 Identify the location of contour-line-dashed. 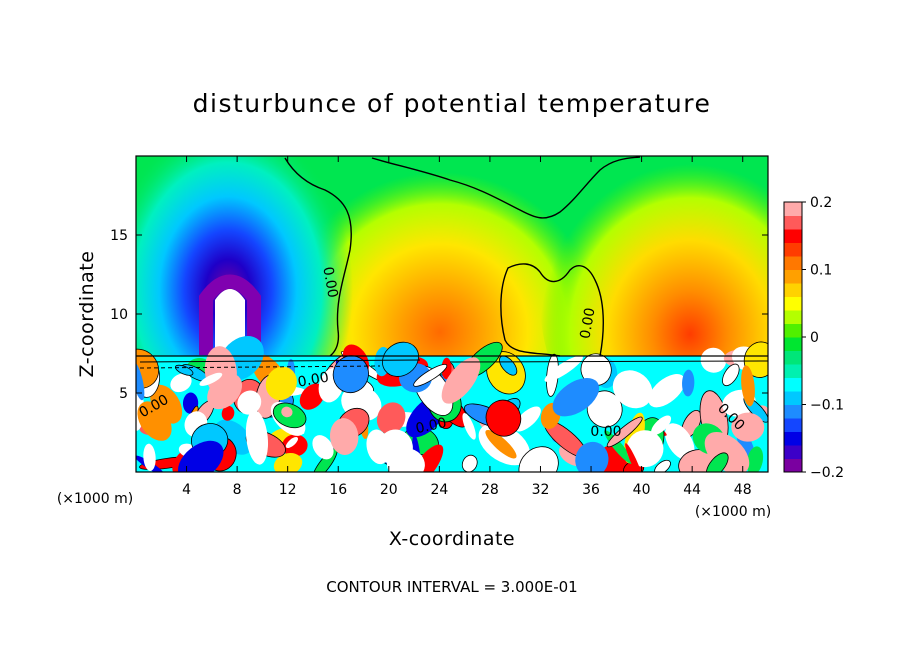
(260, 367).